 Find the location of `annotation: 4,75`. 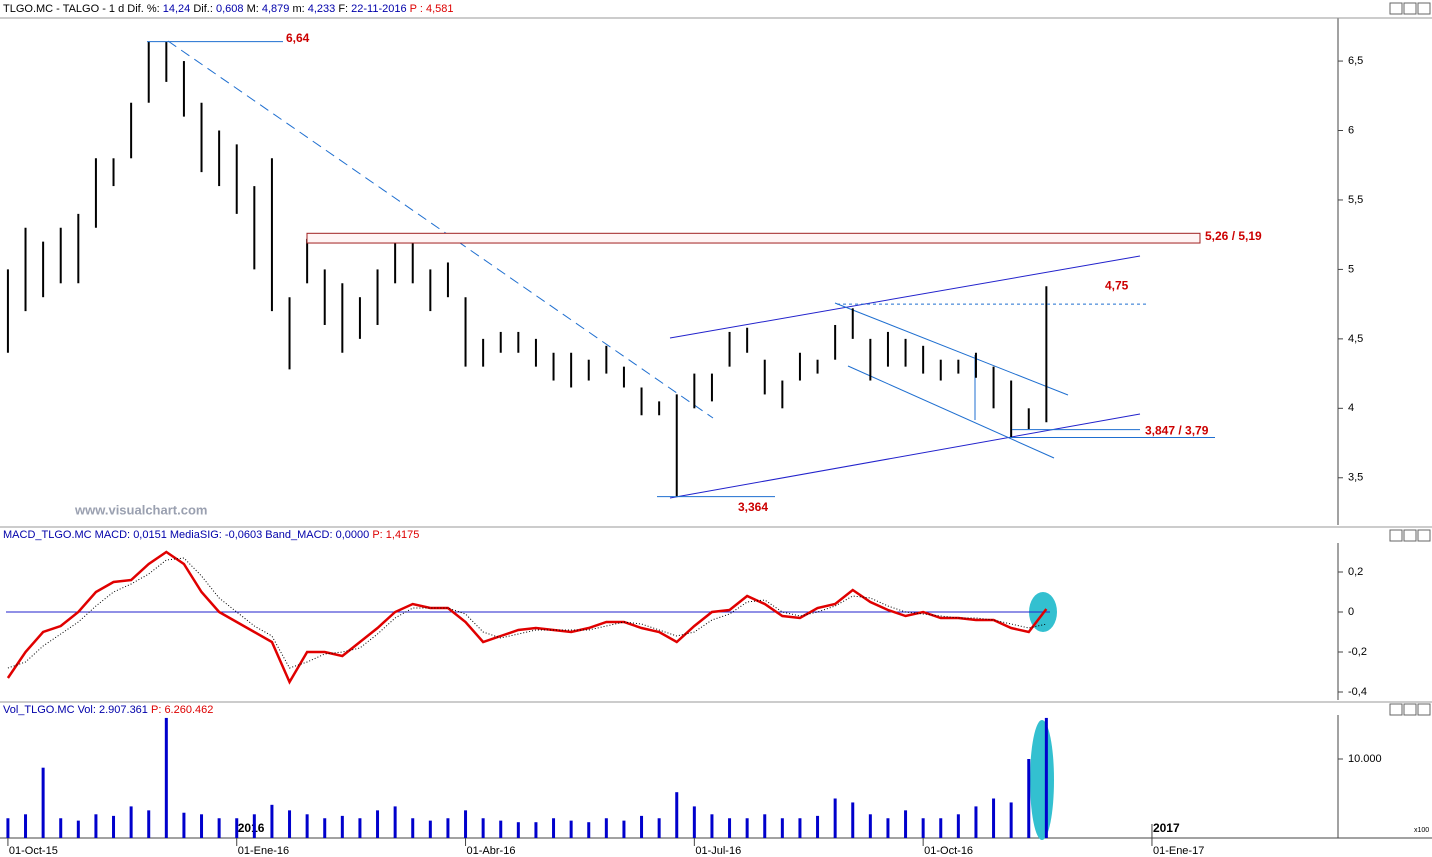

annotation: 4,75 is located at coordinates (1117, 285).